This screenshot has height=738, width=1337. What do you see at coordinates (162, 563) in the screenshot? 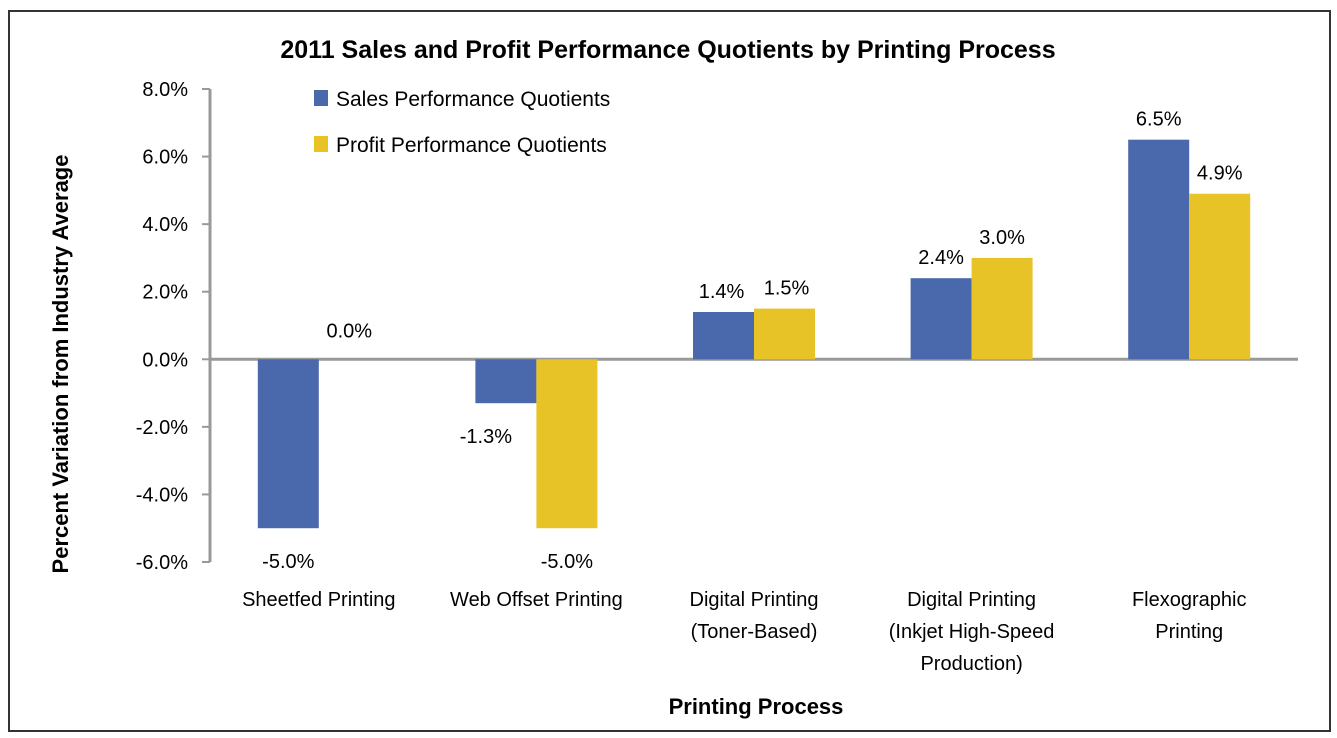
I see `y-tick-label: -6.0%` at bounding box center [162, 563].